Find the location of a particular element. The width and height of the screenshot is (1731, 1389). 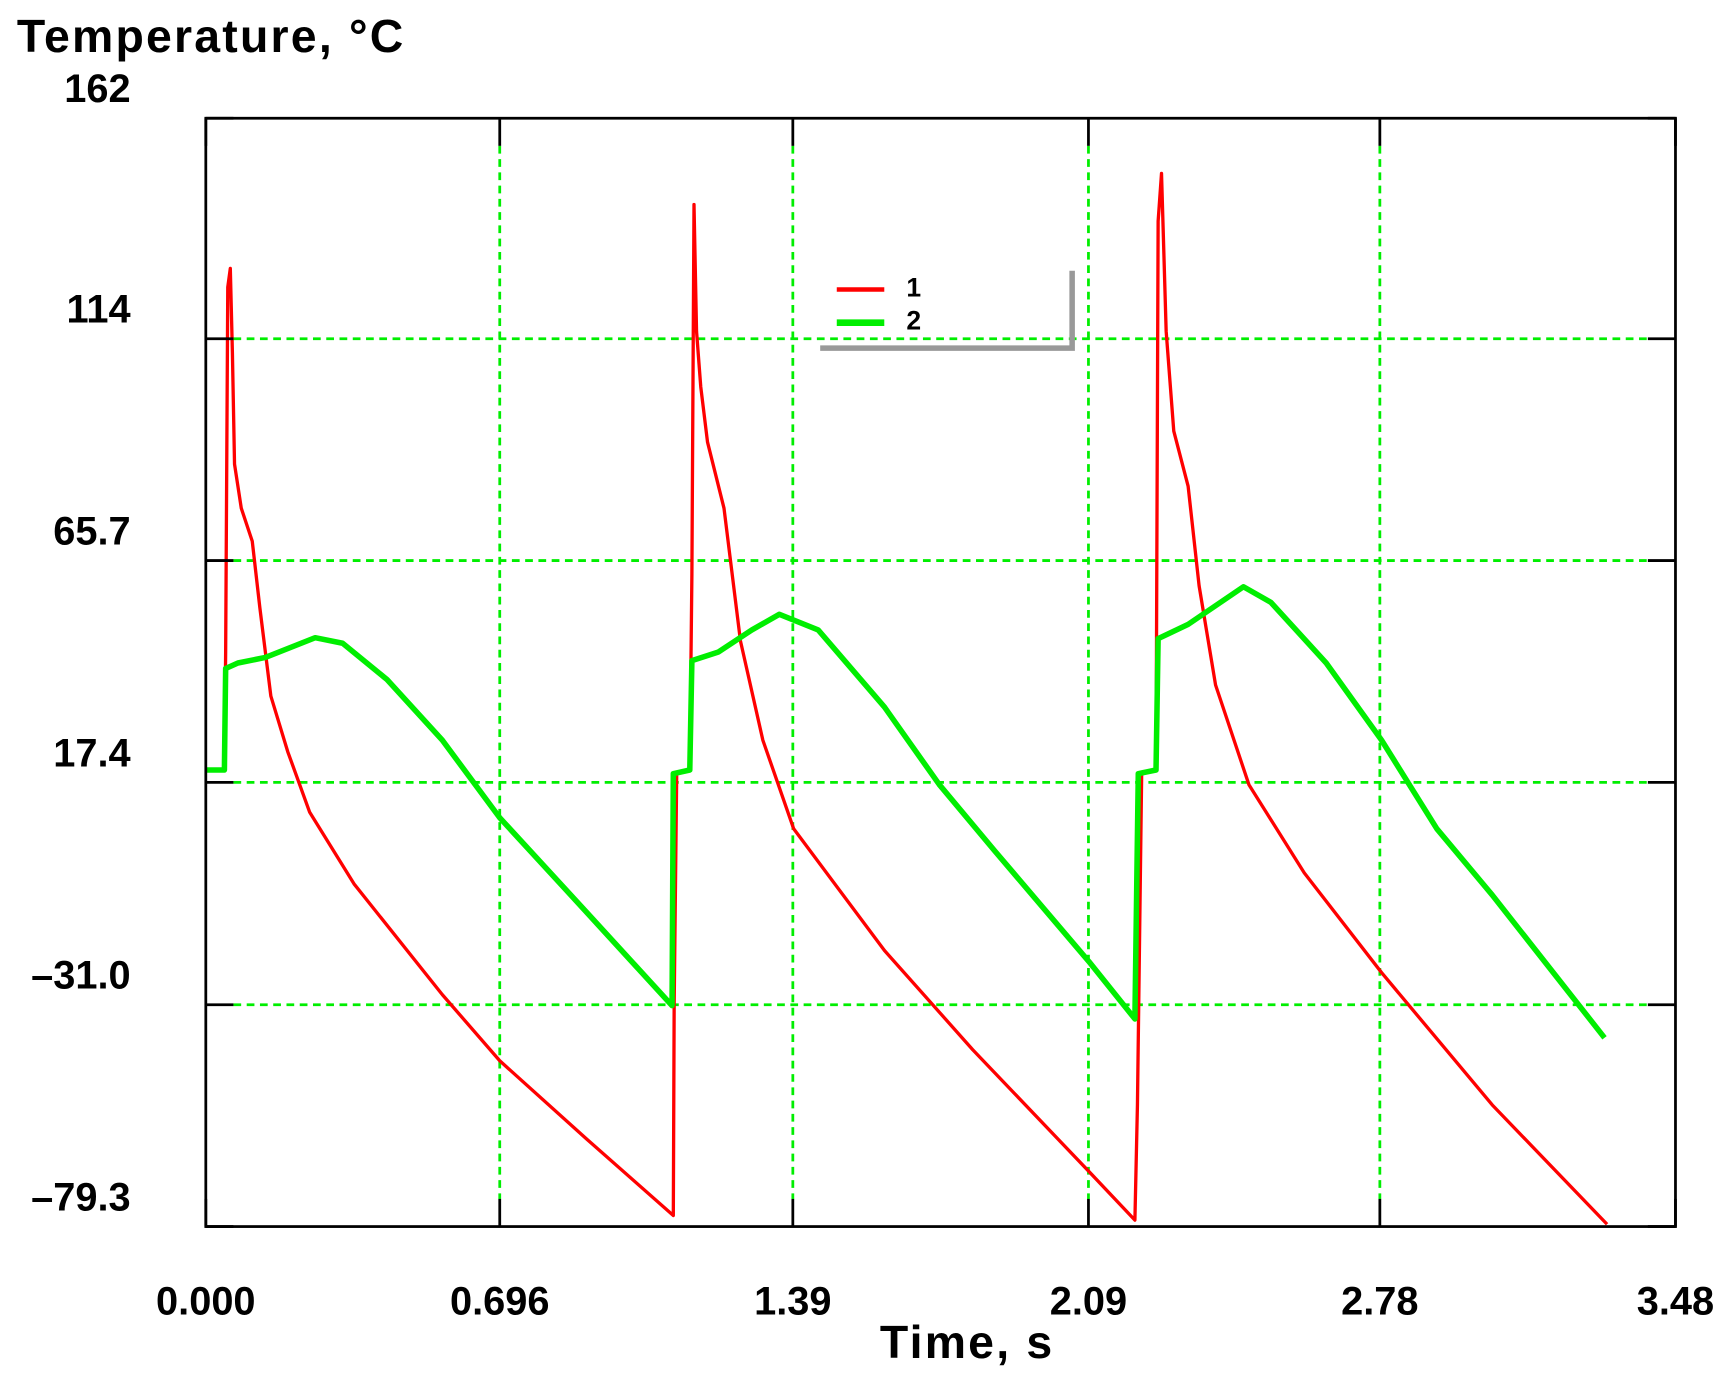

legend-label: 2 is located at coordinates (913, 321).